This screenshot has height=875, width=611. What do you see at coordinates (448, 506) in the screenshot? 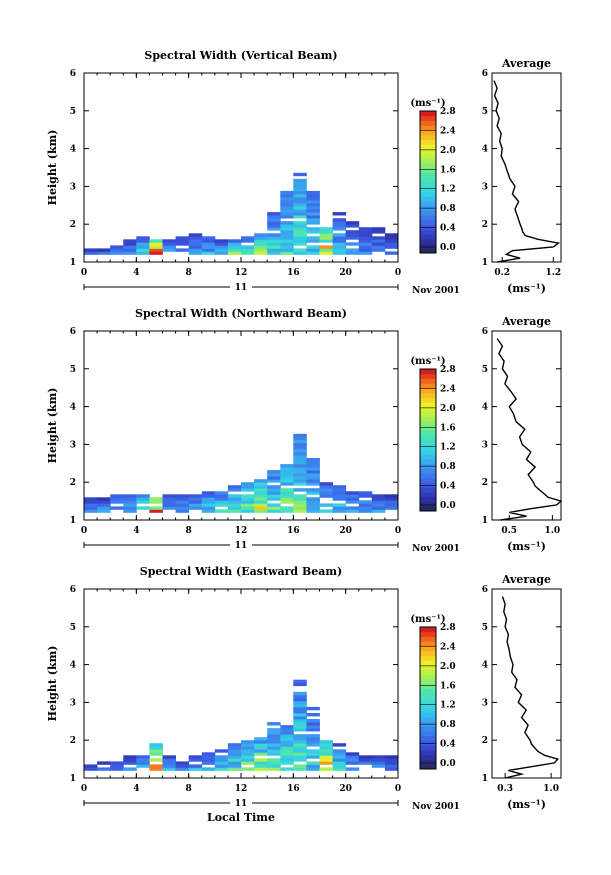
I see `colorbar-tick-label: 0.0` at bounding box center [448, 506].